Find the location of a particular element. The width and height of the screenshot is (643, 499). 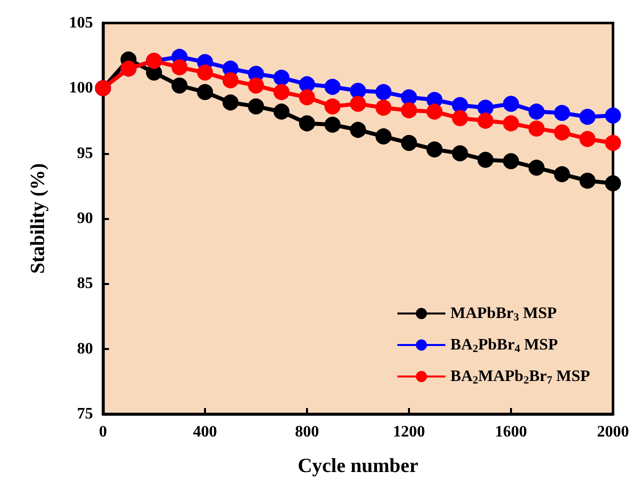

y-tick-label: 100 is located at coordinates (81, 88).